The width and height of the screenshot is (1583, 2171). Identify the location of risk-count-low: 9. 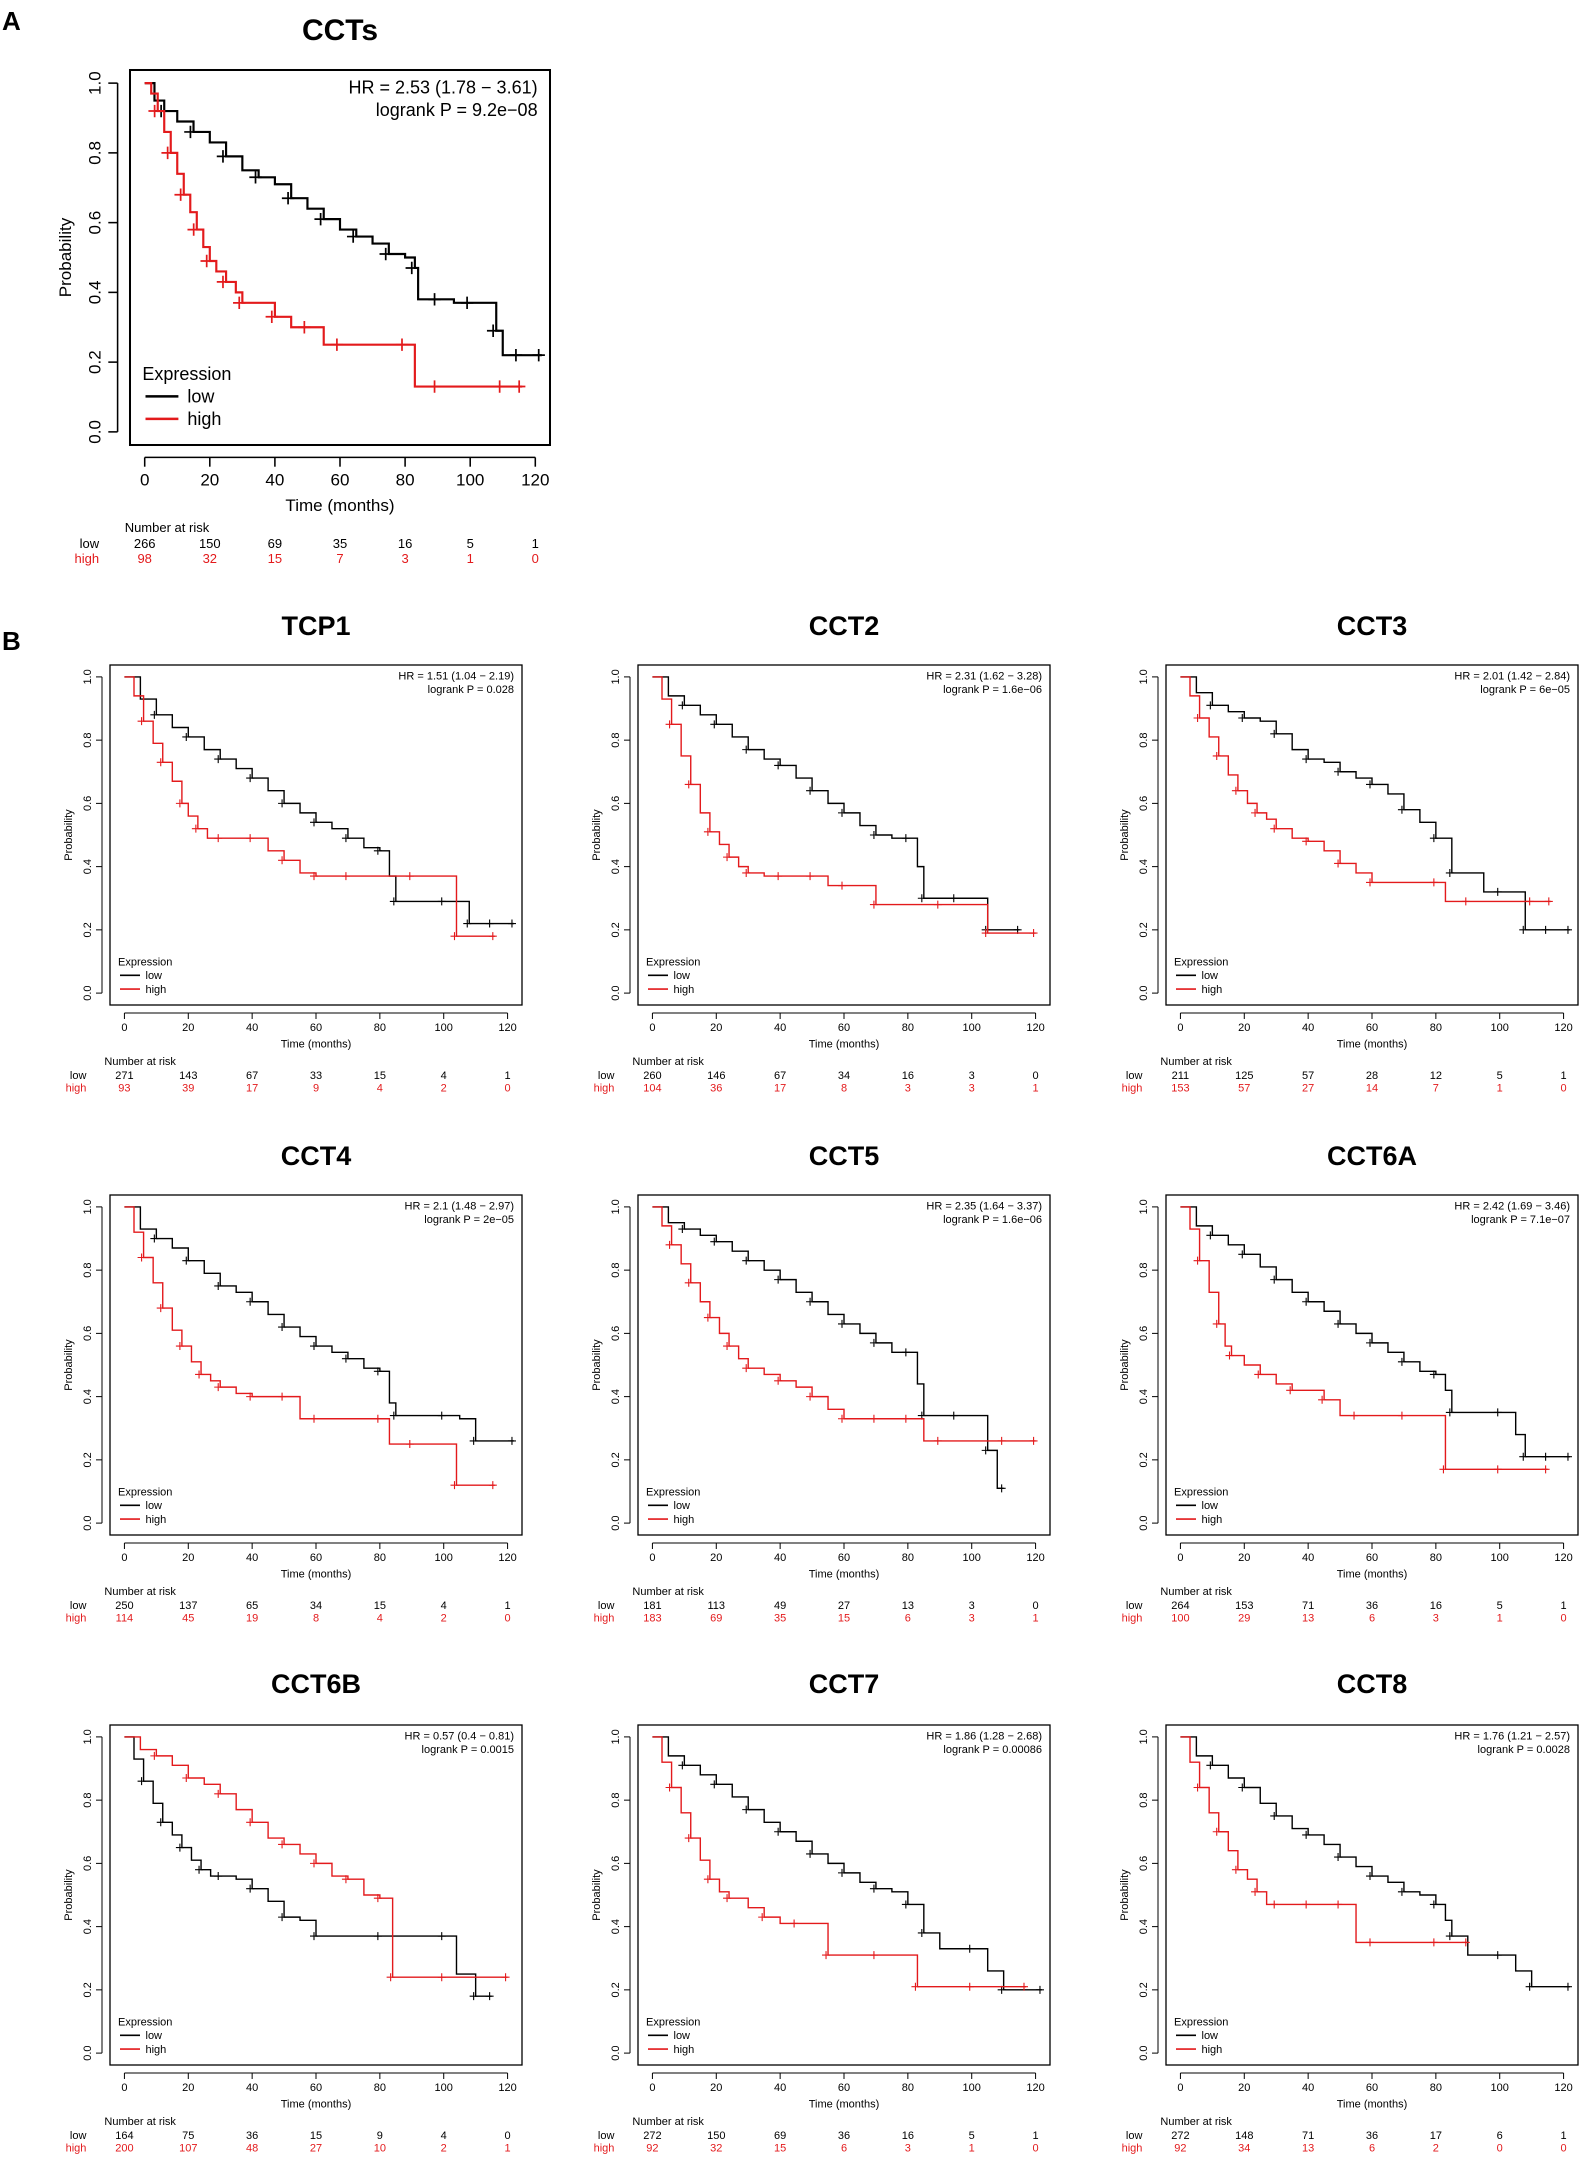
(380, 2136).